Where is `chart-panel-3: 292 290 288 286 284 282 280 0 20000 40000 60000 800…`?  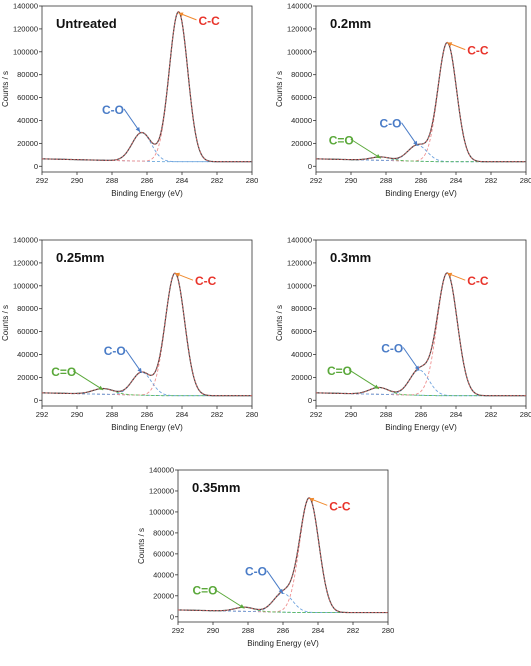 chart-panel-3: 292 290 288 286 284 282 280 0 20000 40000 60000 800… is located at coordinates (403, 334).